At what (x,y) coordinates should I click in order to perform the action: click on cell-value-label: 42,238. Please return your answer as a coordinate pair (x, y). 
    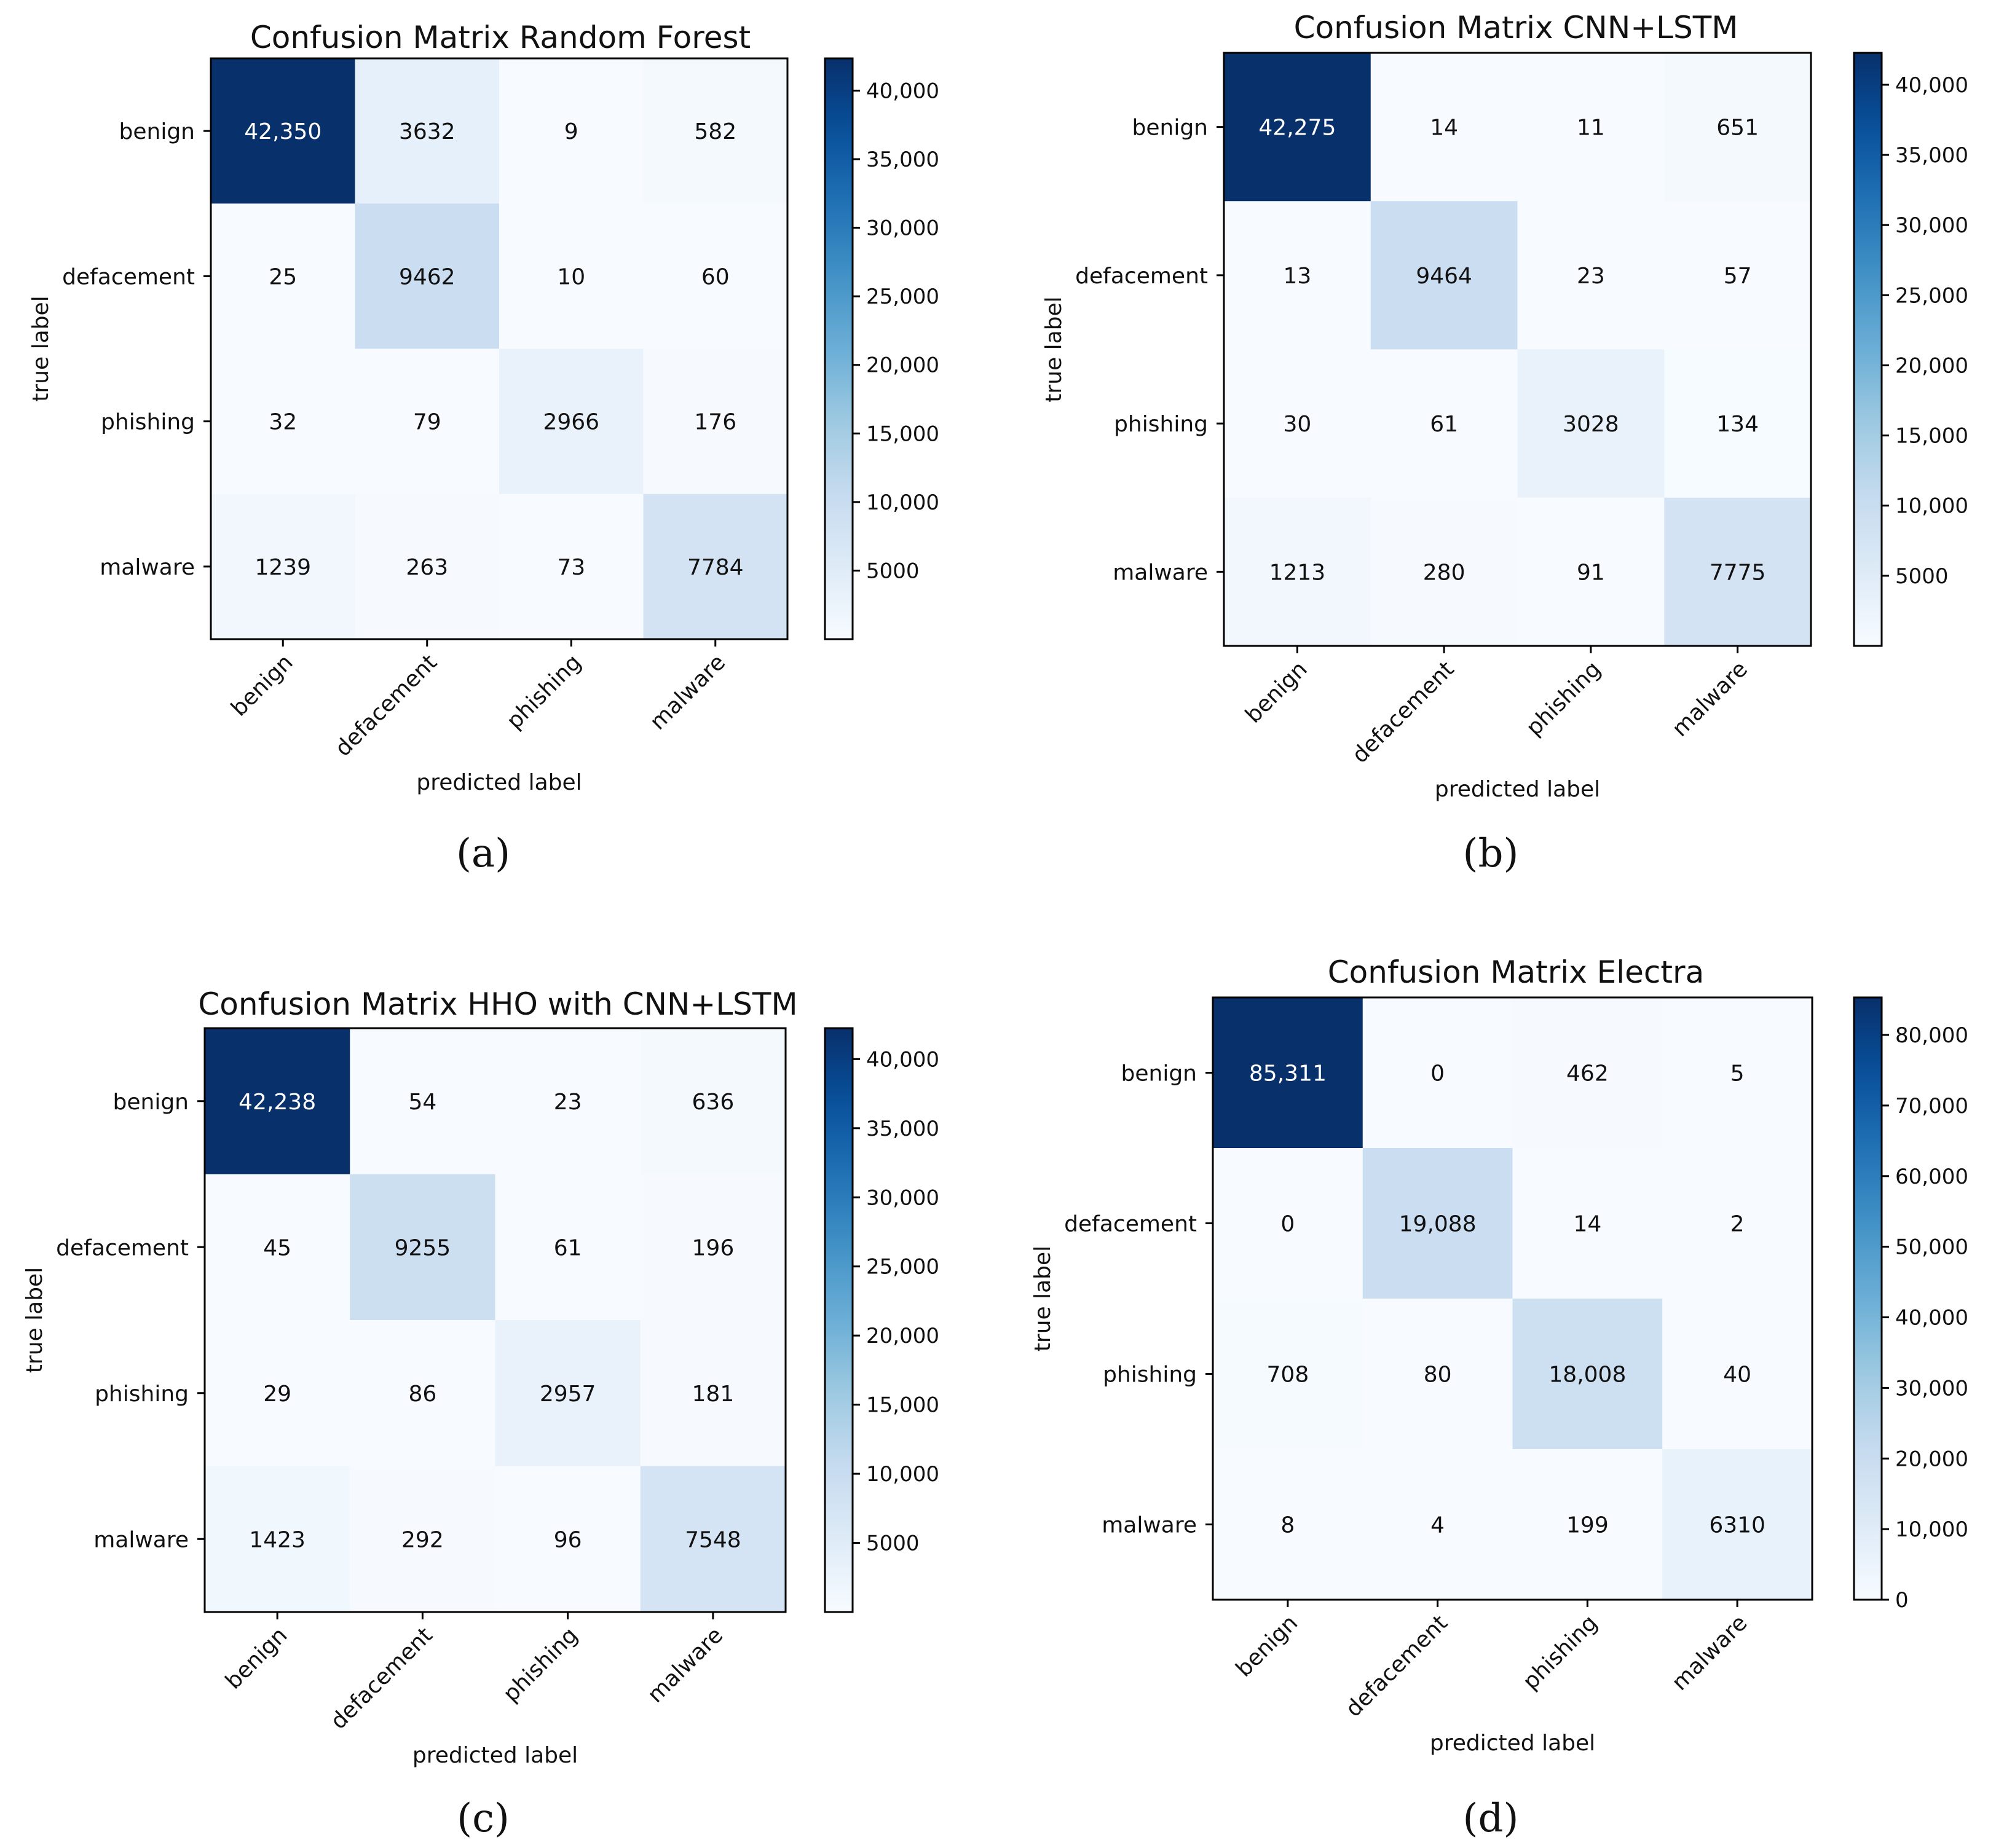
    Looking at the image, I should click on (277, 1102).